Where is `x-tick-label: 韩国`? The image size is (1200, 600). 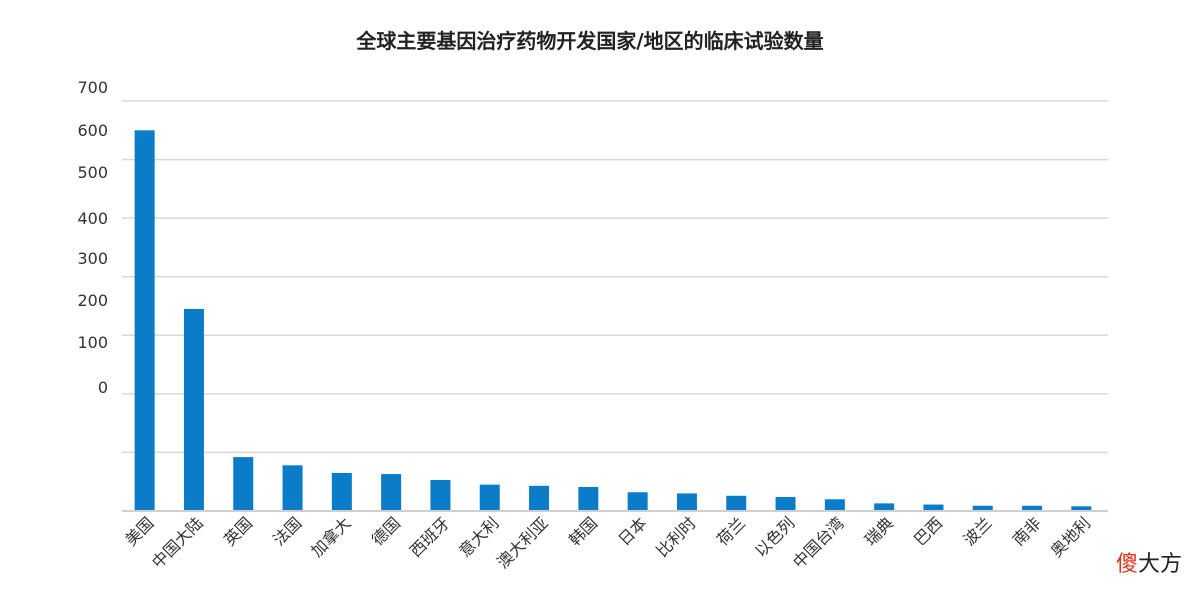
x-tick-label: 韩国 is located at coordinates (583, 531).